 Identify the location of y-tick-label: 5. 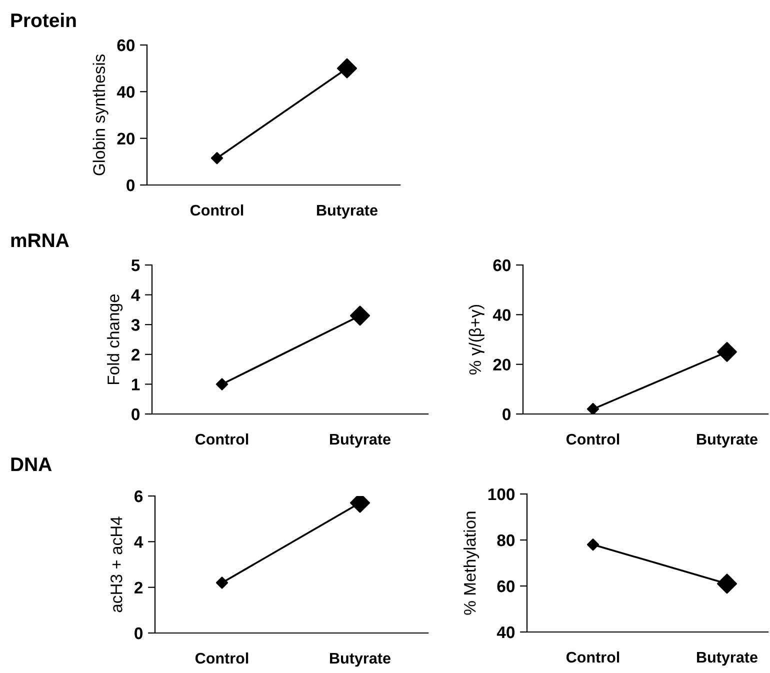
(135, 266).